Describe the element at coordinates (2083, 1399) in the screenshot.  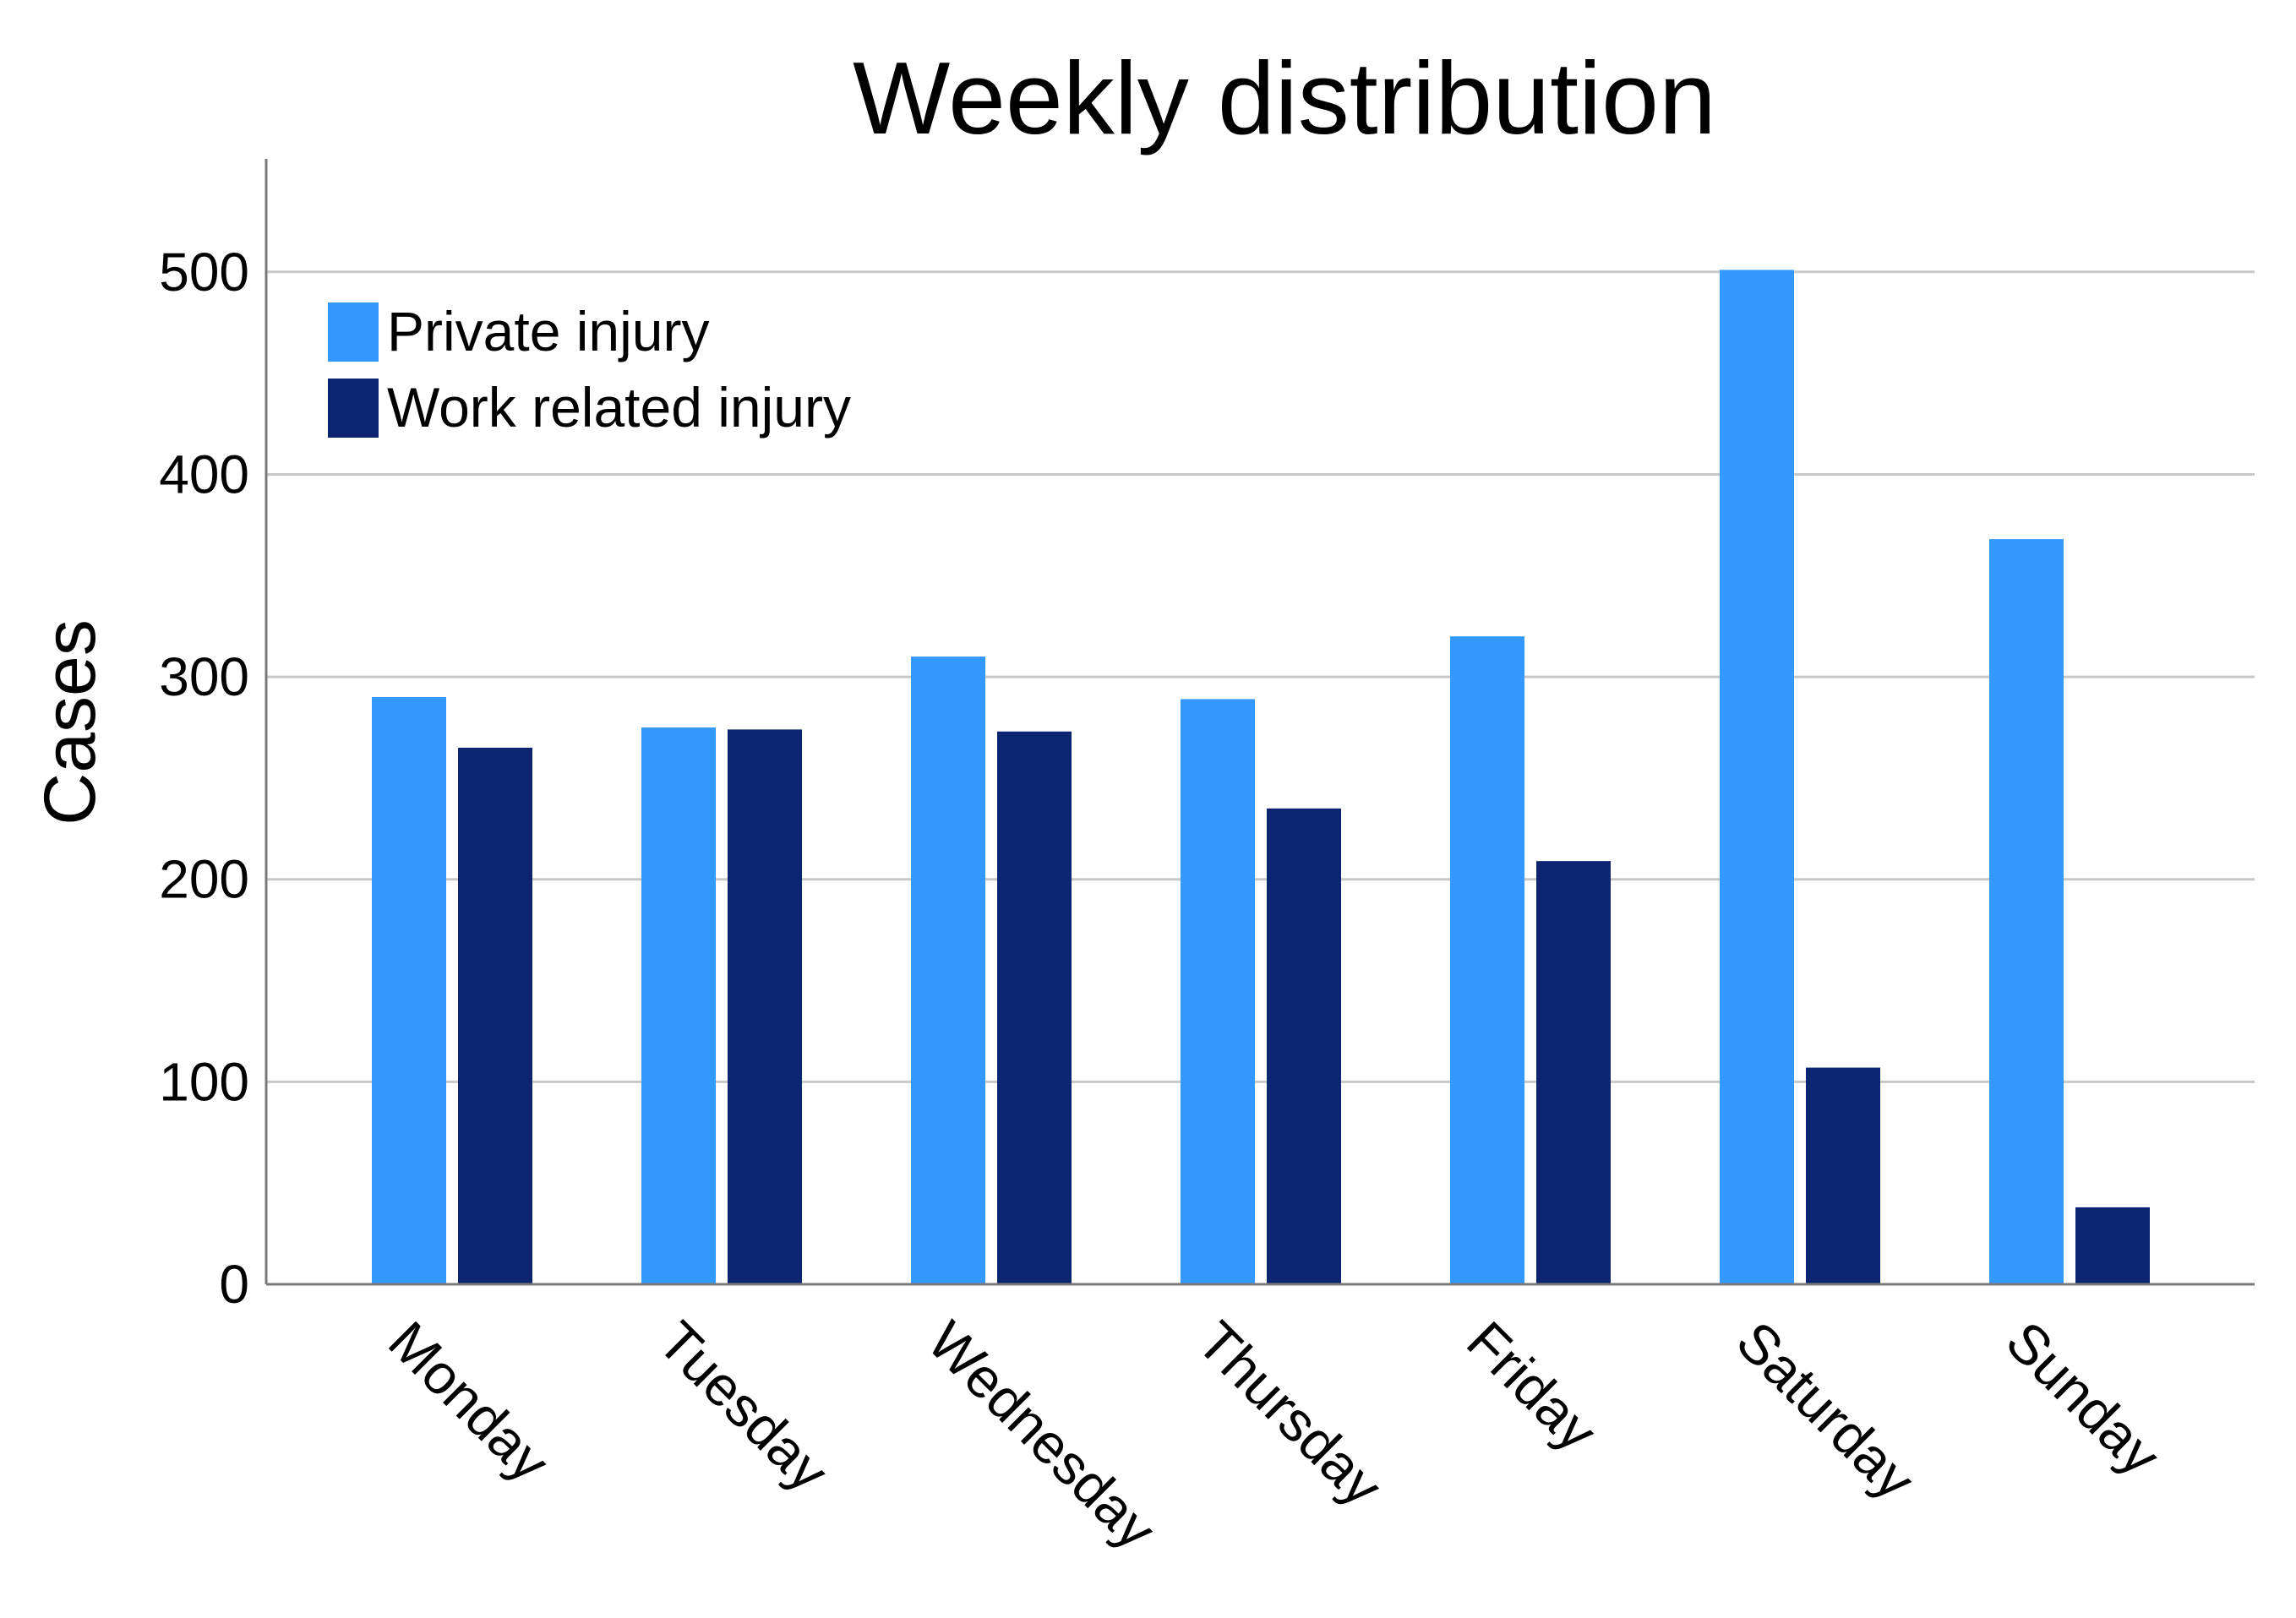
I see `x-tick-label: Sunday` at that location.